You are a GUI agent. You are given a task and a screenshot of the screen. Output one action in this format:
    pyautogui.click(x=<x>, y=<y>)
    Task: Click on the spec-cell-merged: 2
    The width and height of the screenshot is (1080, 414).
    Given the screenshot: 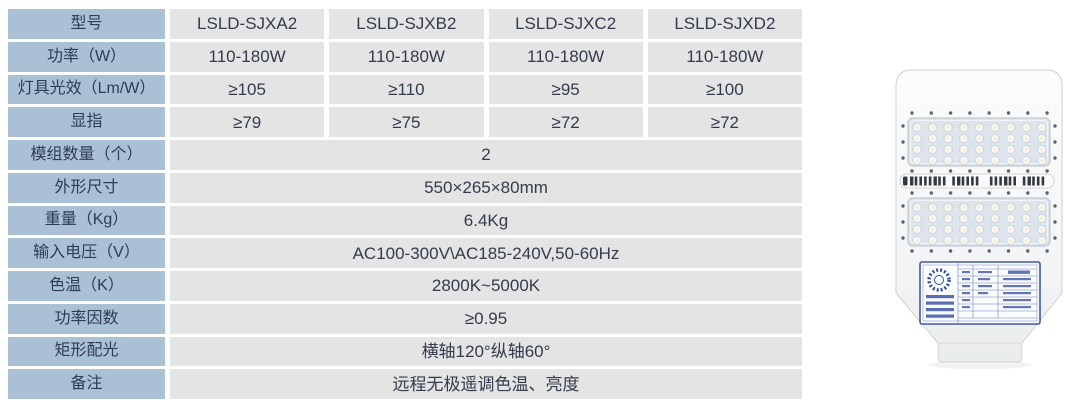 What is the action you would take?
    pyautogui.click(x=486, y=155)
    